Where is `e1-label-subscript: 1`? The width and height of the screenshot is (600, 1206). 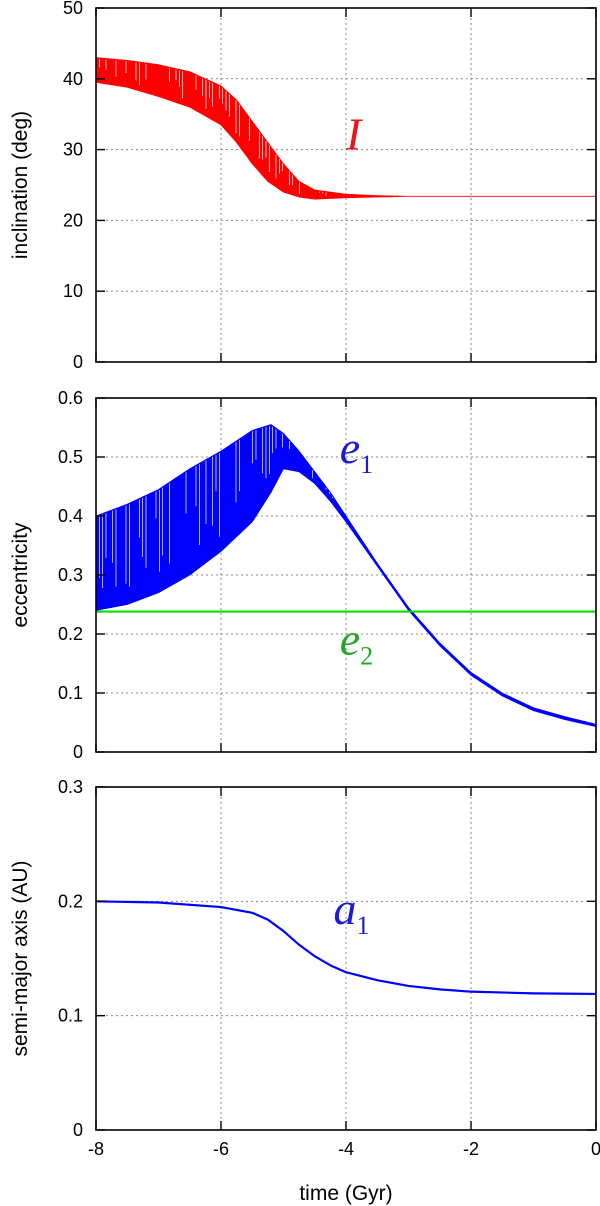 e1-label-subscript: 1 is located at coordinates (366, 464).